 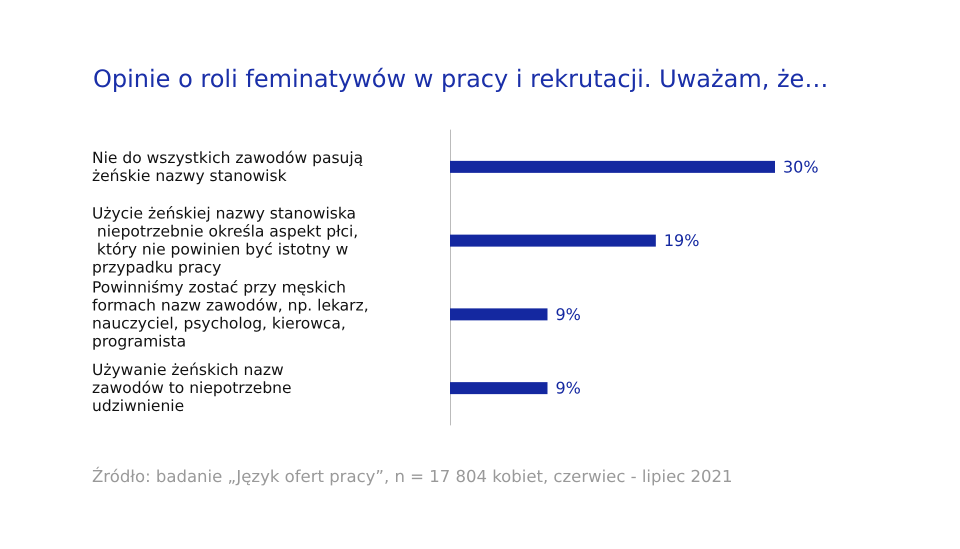 I want to click on y-tick-label: Powinniśmy zostać przy męskich formach nazw zawodów, np. lekarz, nauczyciel, psycholog, kierowca, programista, so click(x=233, y=314).